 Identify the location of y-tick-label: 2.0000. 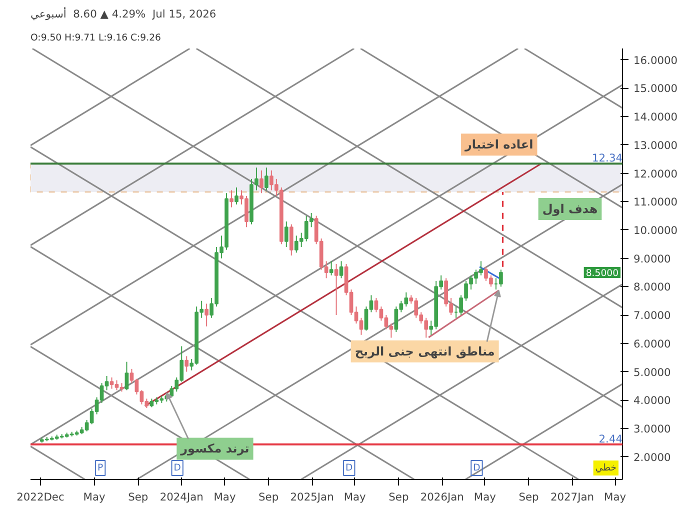
(653, 457).